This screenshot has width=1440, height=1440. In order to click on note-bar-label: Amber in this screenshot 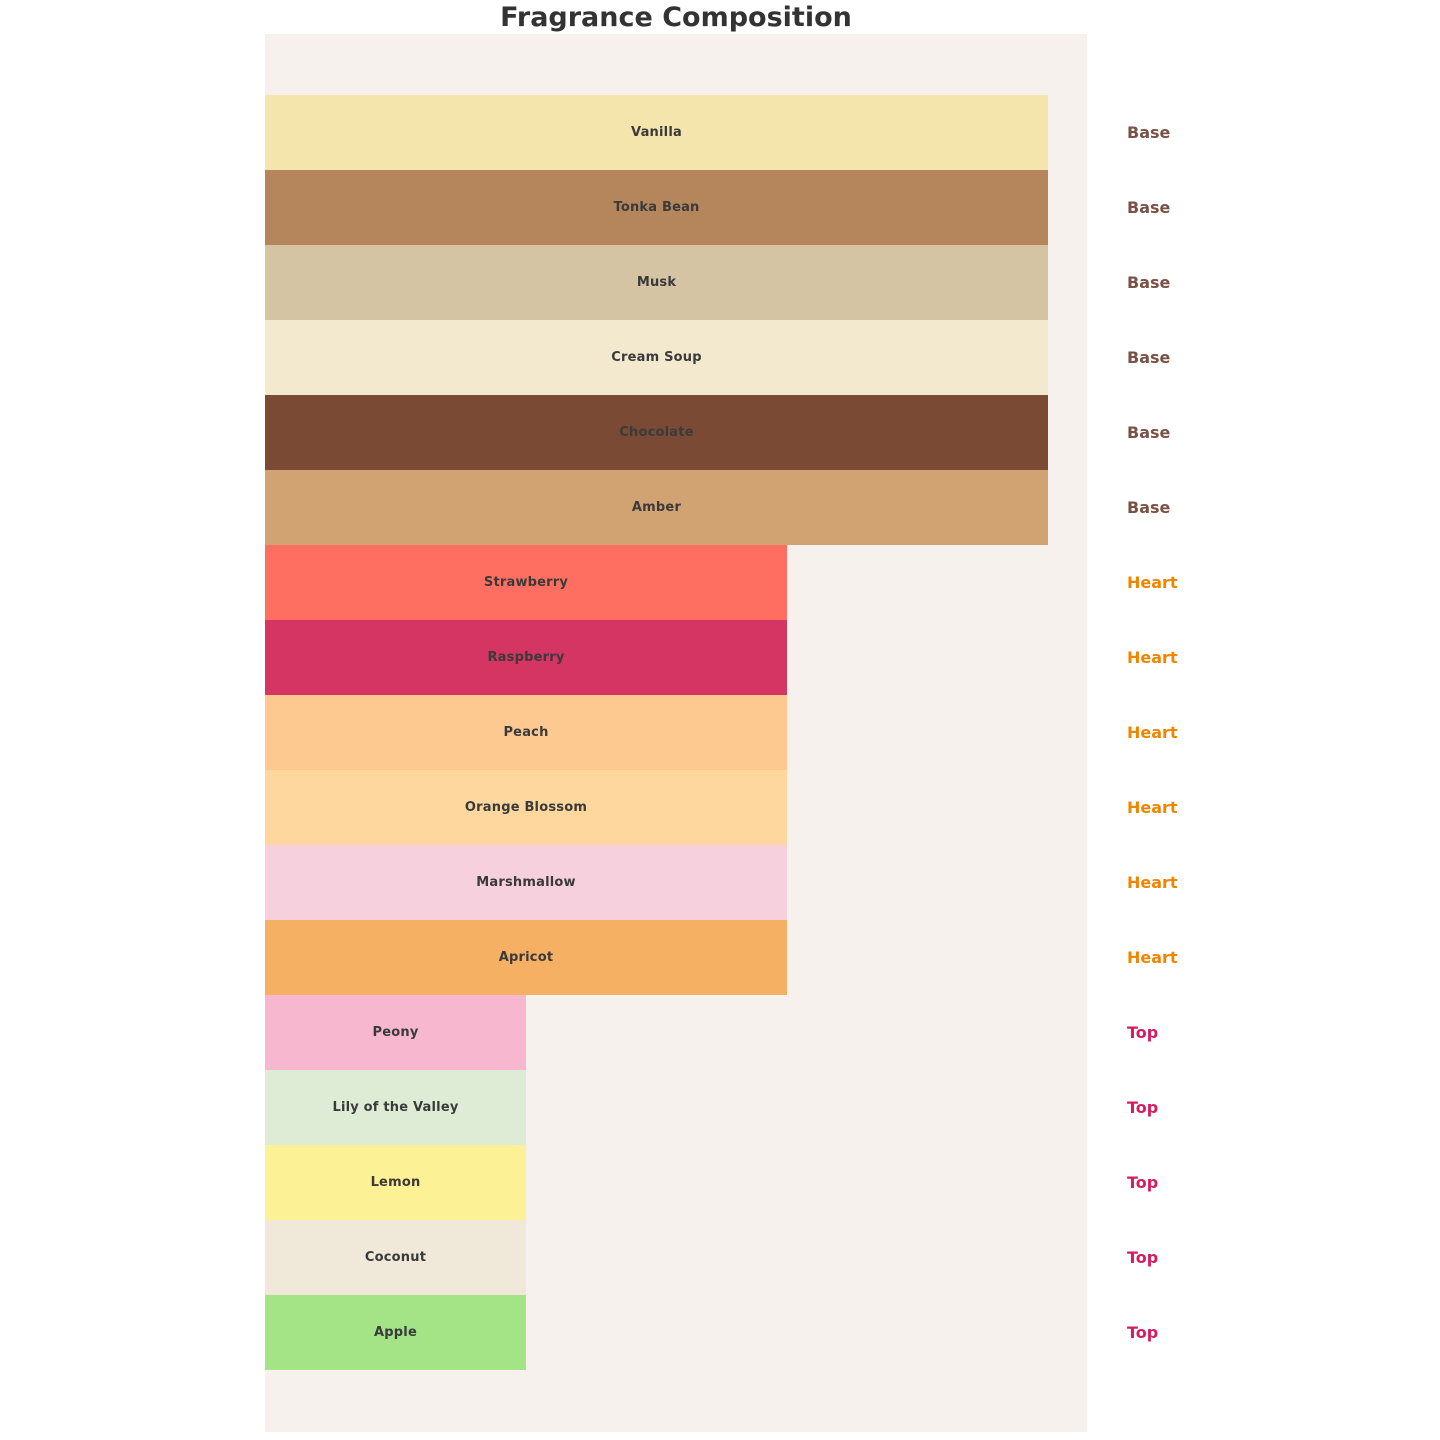, I will do `click(656, 507)`.